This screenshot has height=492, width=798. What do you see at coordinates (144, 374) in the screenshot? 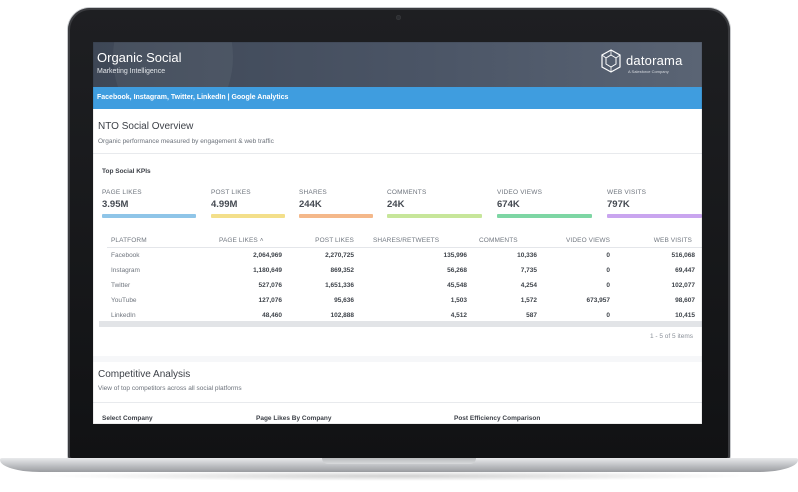
I see `competitive-title: Competitive Analysis` at bounding box center [144, 374].